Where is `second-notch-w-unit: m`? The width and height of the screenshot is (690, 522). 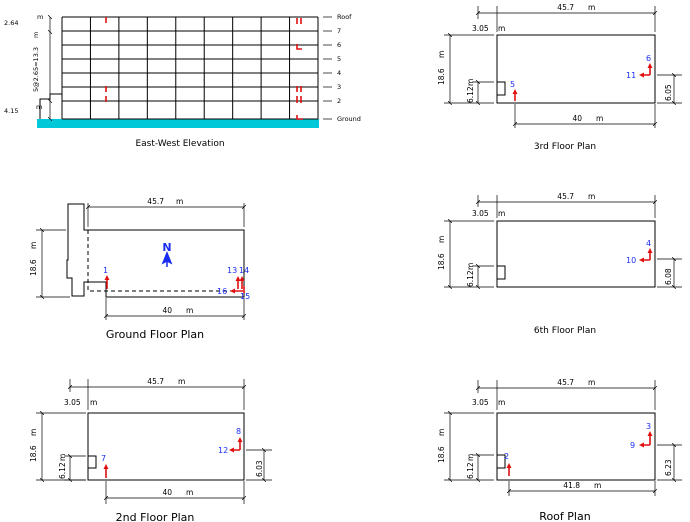 second-notch-w-unit: m is located at coordinates (93, 402).